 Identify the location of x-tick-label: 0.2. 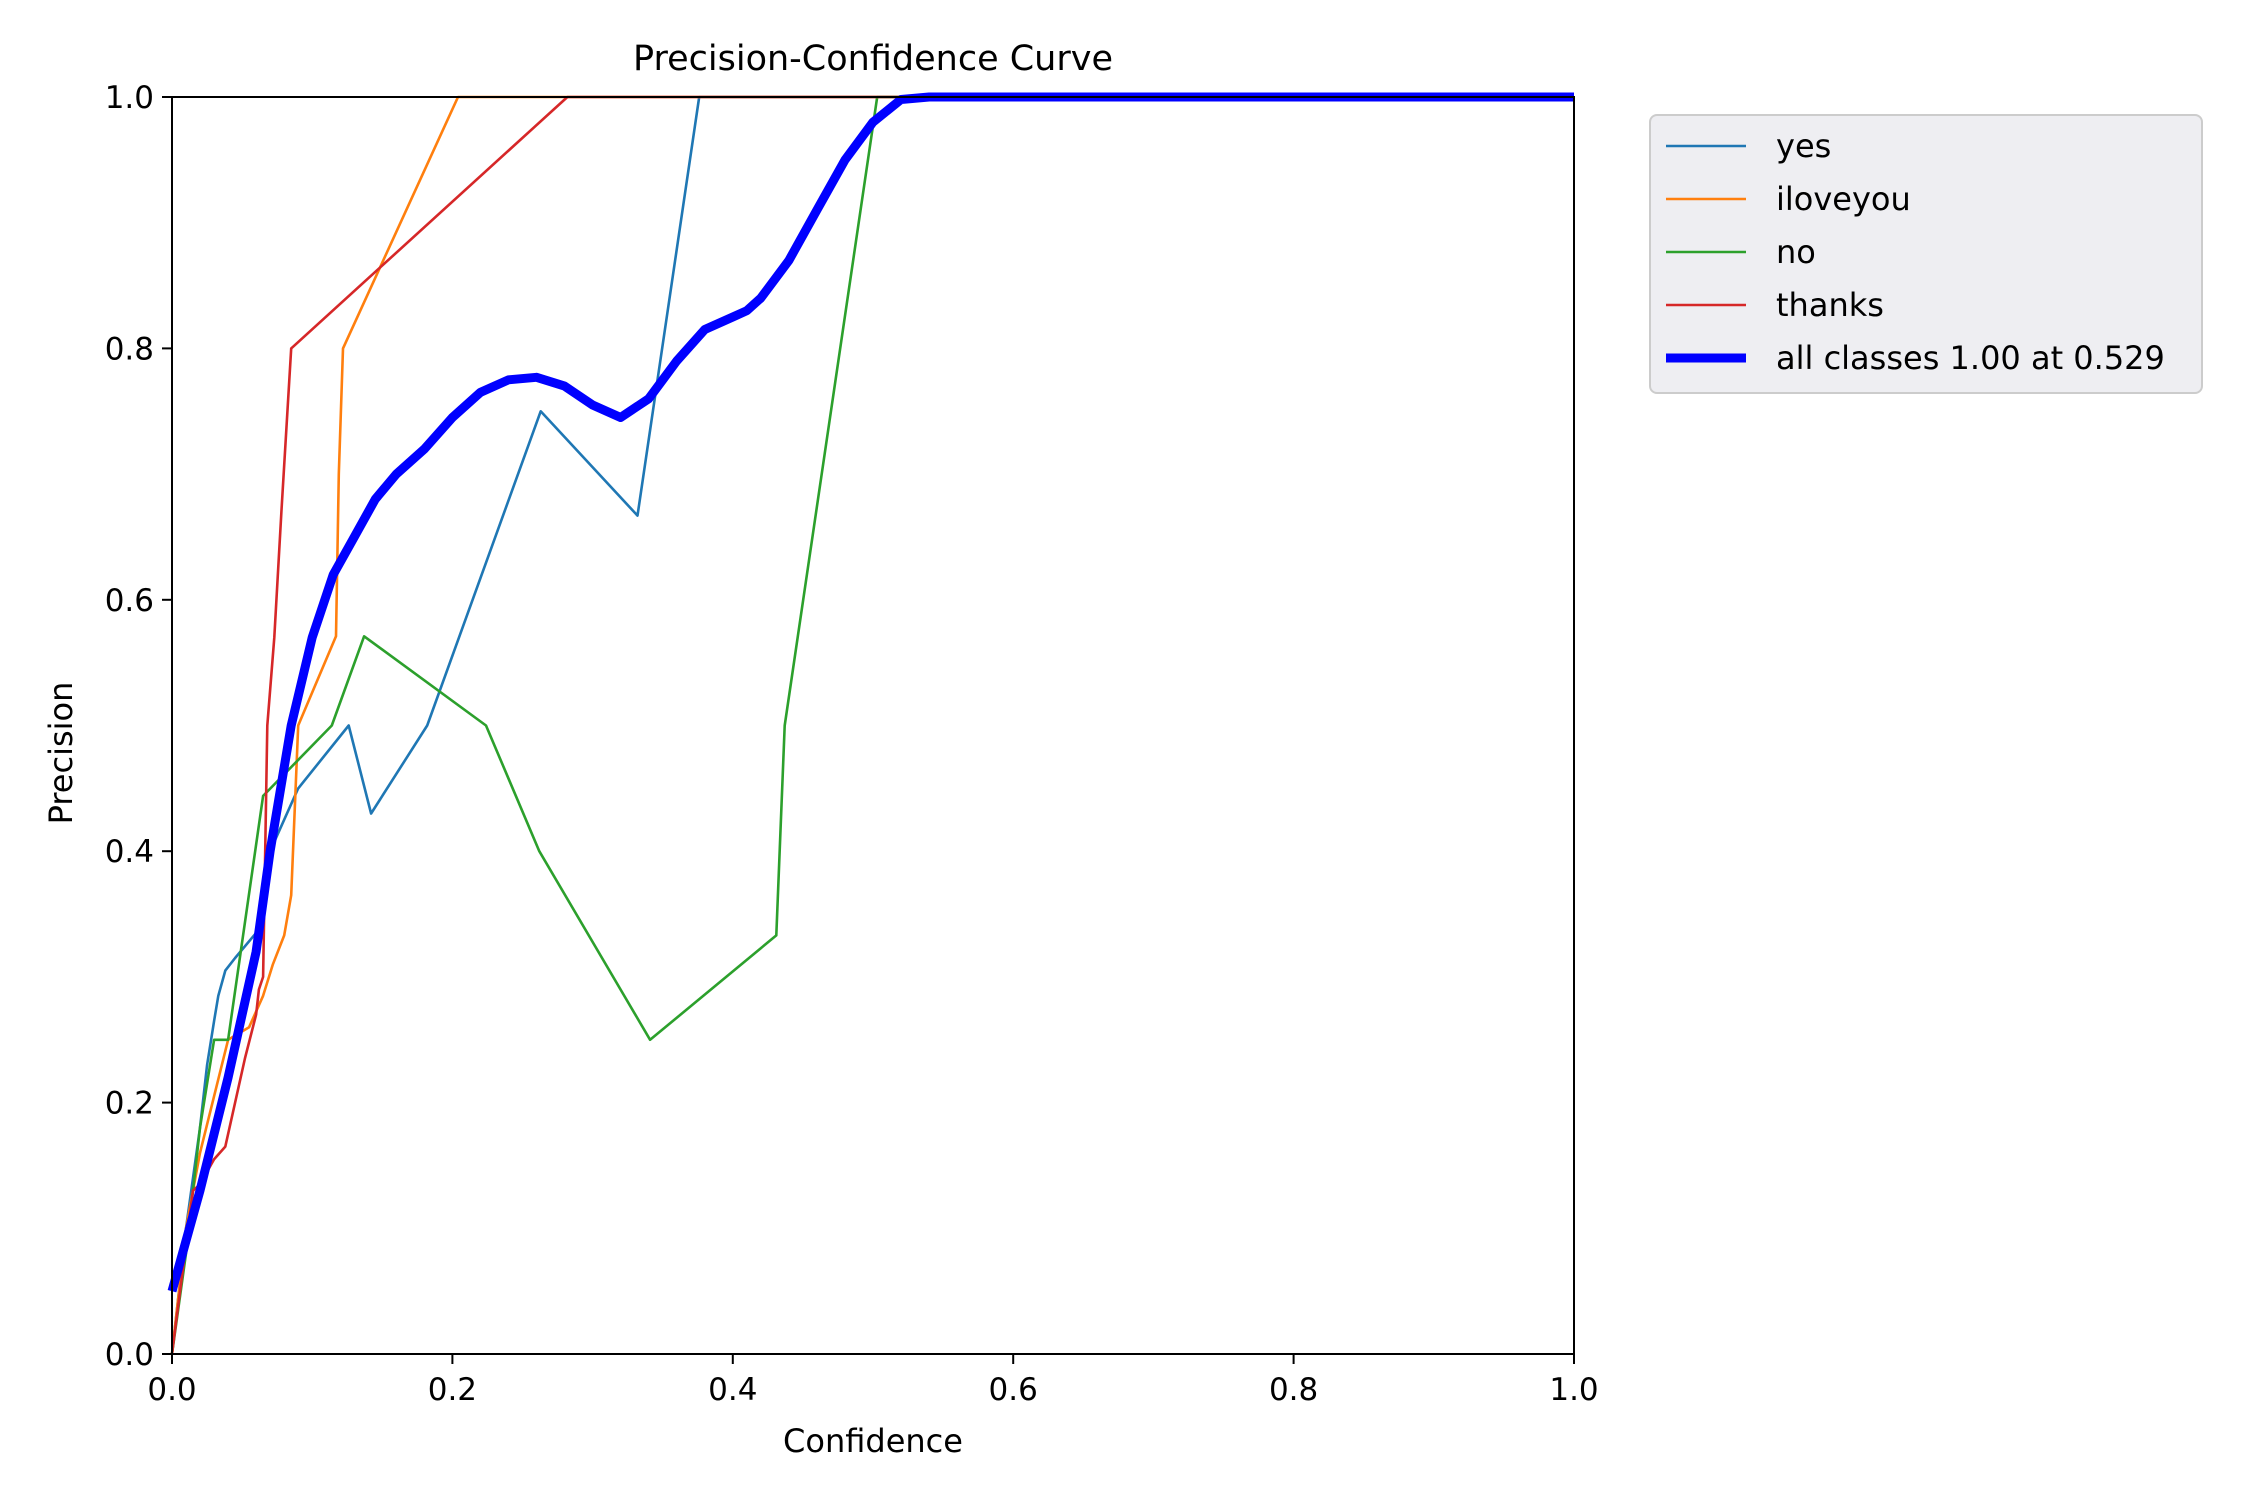
(452, 1390).